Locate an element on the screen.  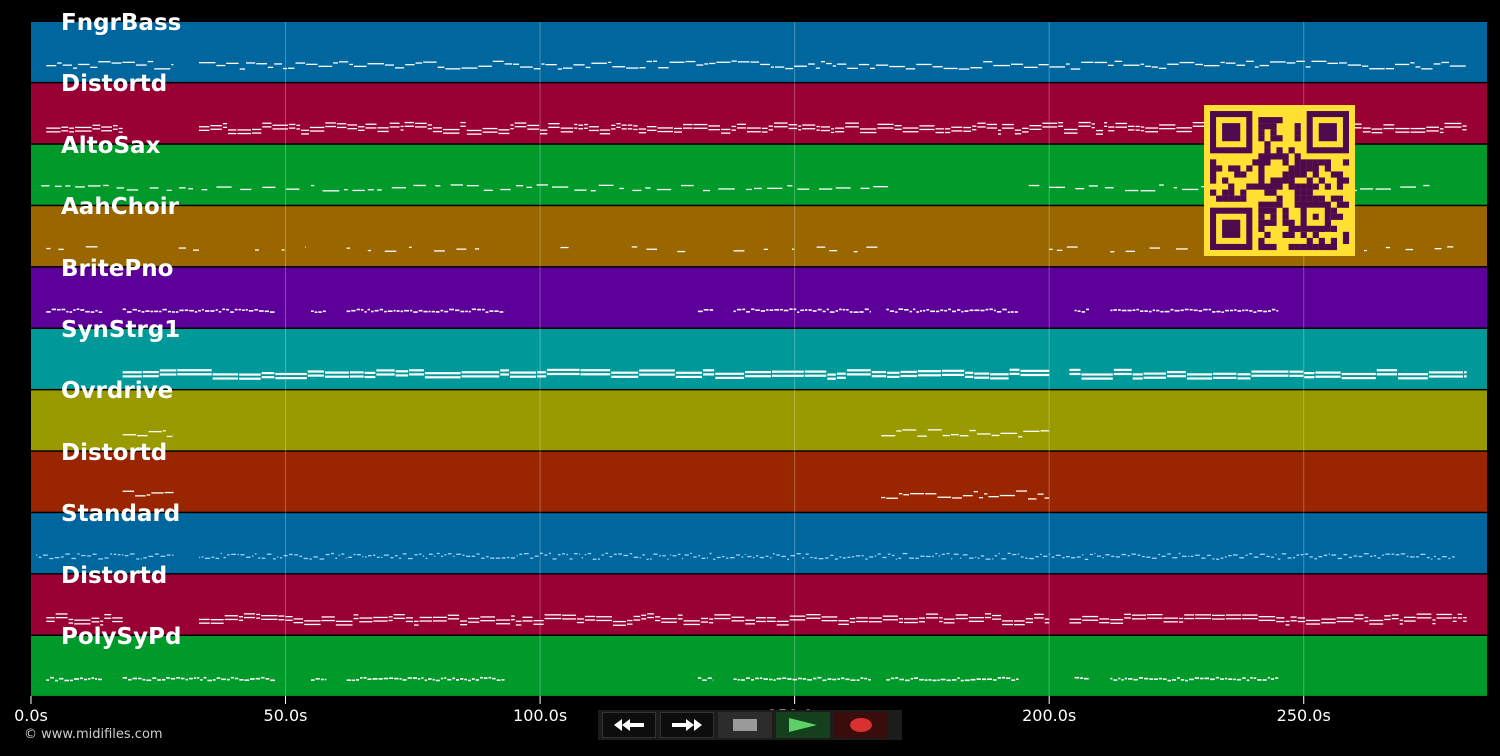
track-name: Standard is located at coordinates (121, 514).